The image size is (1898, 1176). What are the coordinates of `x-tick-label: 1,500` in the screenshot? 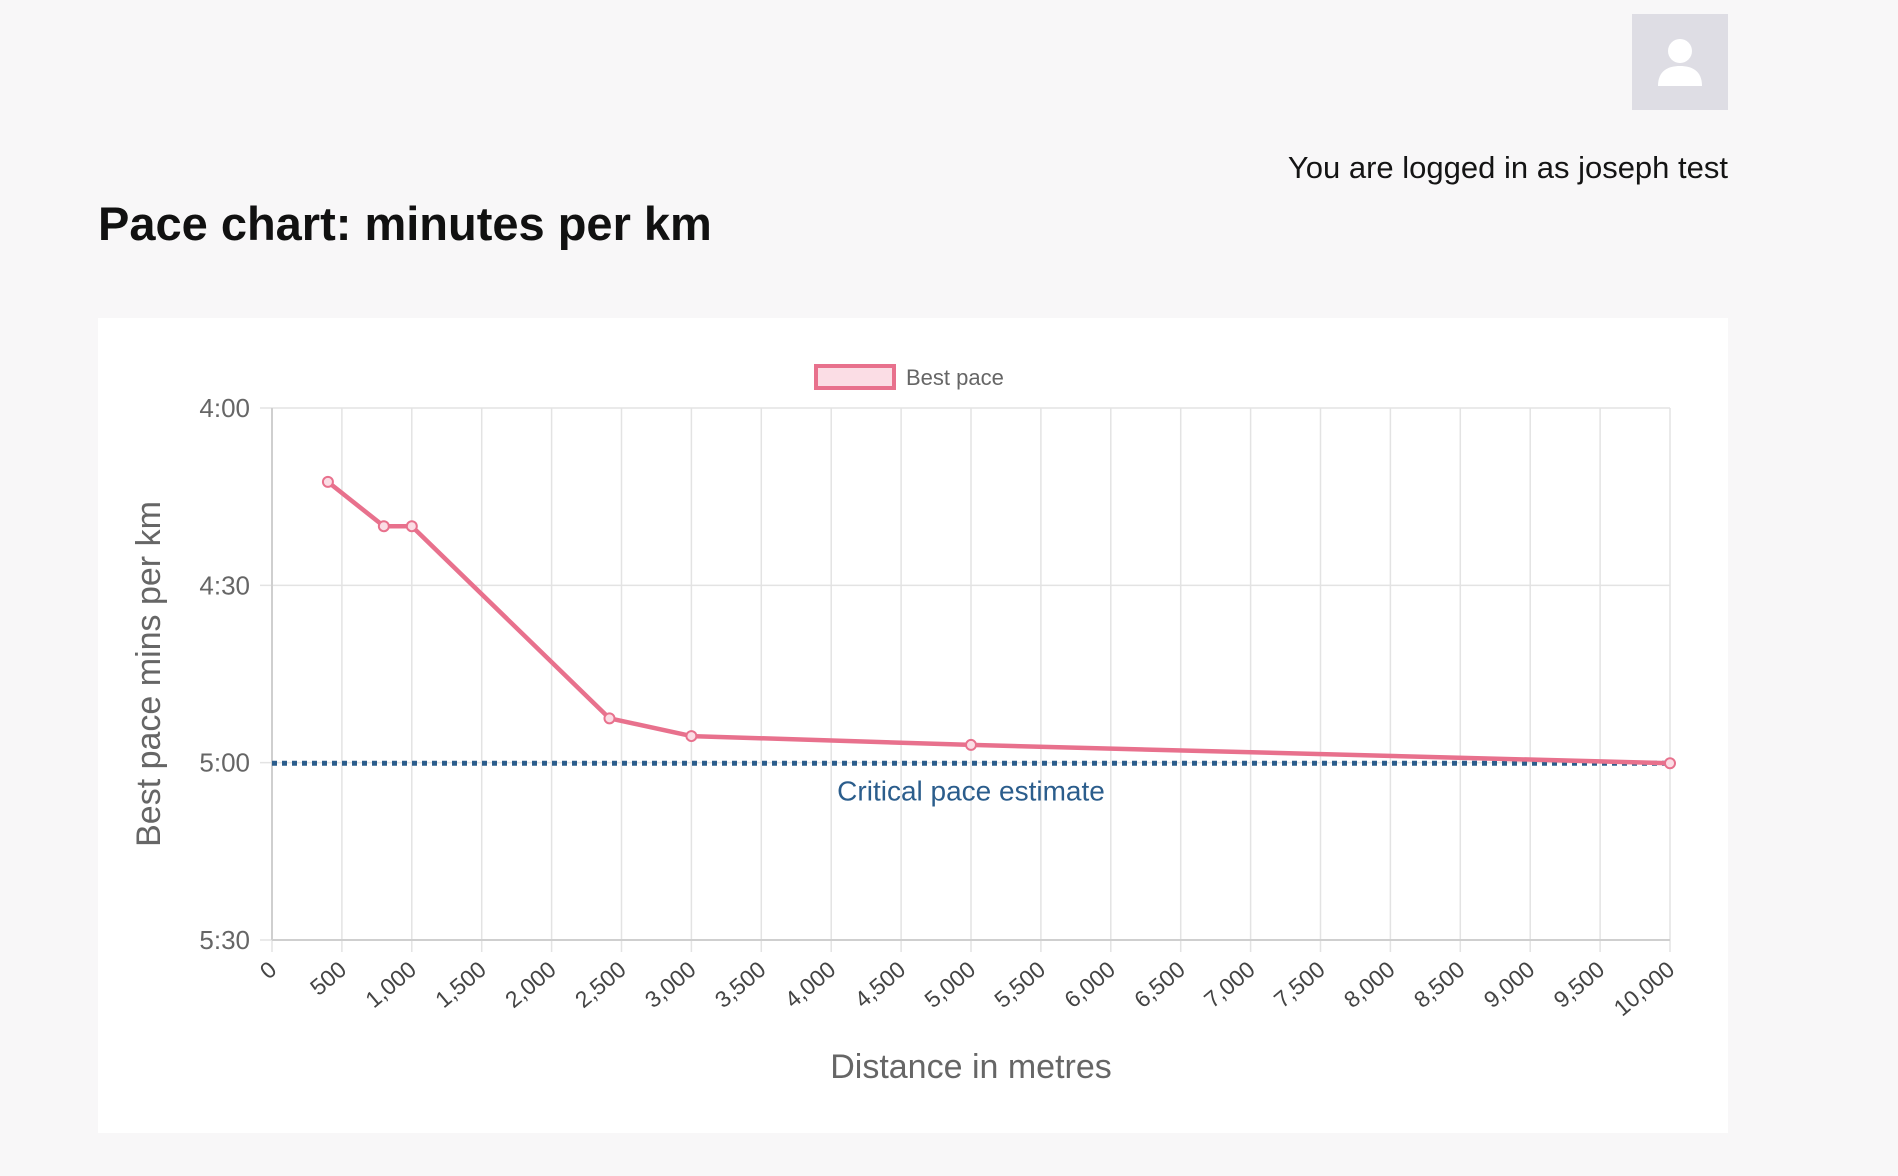 It's located at (460, 984).